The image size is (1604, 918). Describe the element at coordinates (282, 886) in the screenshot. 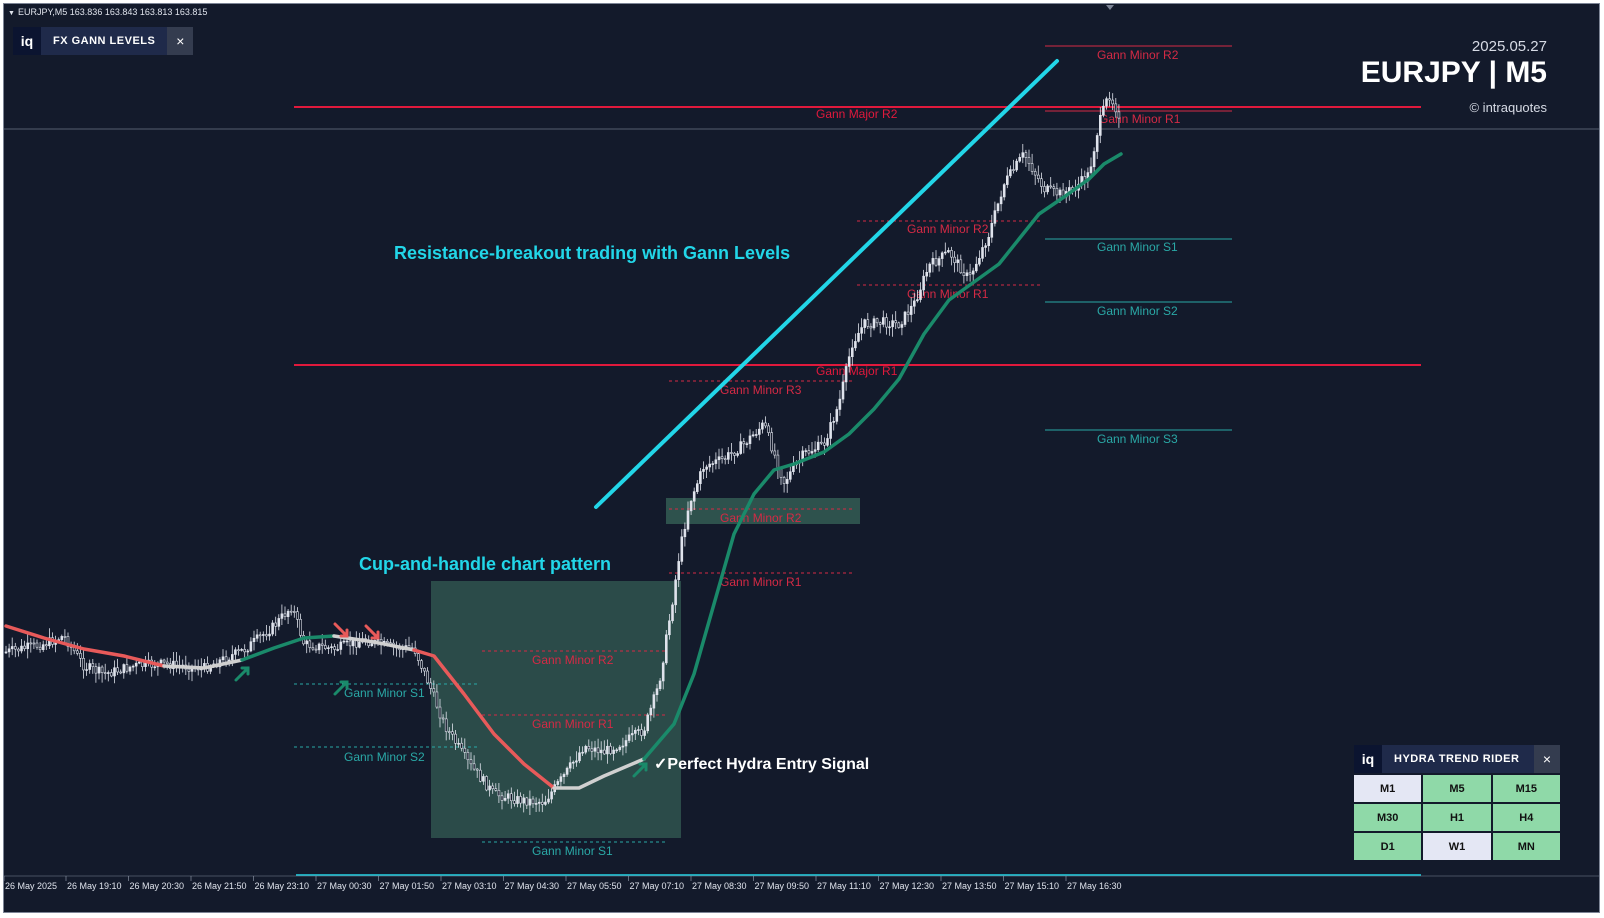

I see `x-axis-tick-label: 26 May 23:10` at that location.